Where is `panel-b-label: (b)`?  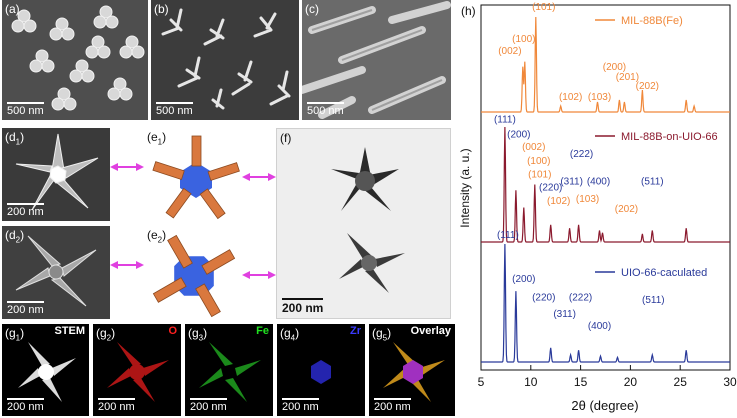 panel-b-label: (b) is located at coordinates (161, 9).